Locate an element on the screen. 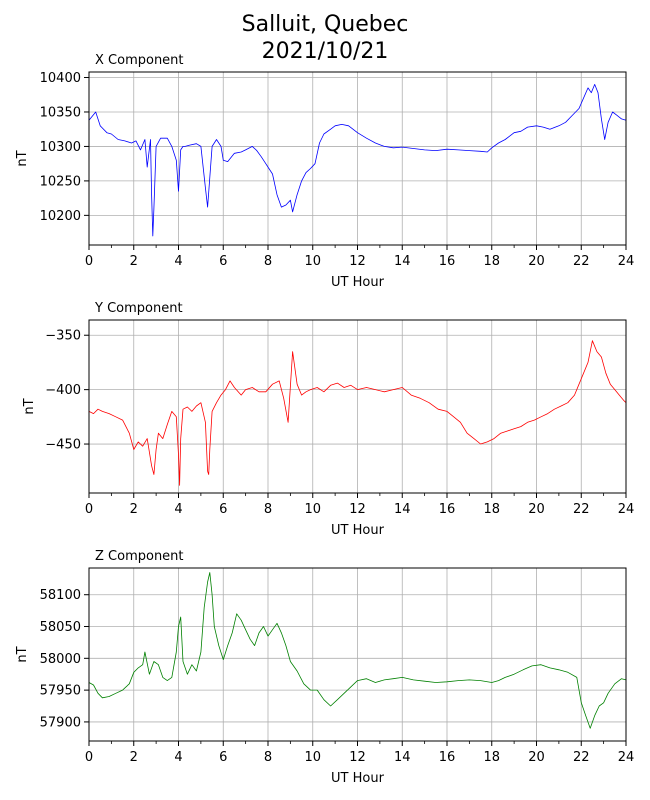 The image size is (650, 800). y-tick-label: 58100 is located at coordinates (60, 595).